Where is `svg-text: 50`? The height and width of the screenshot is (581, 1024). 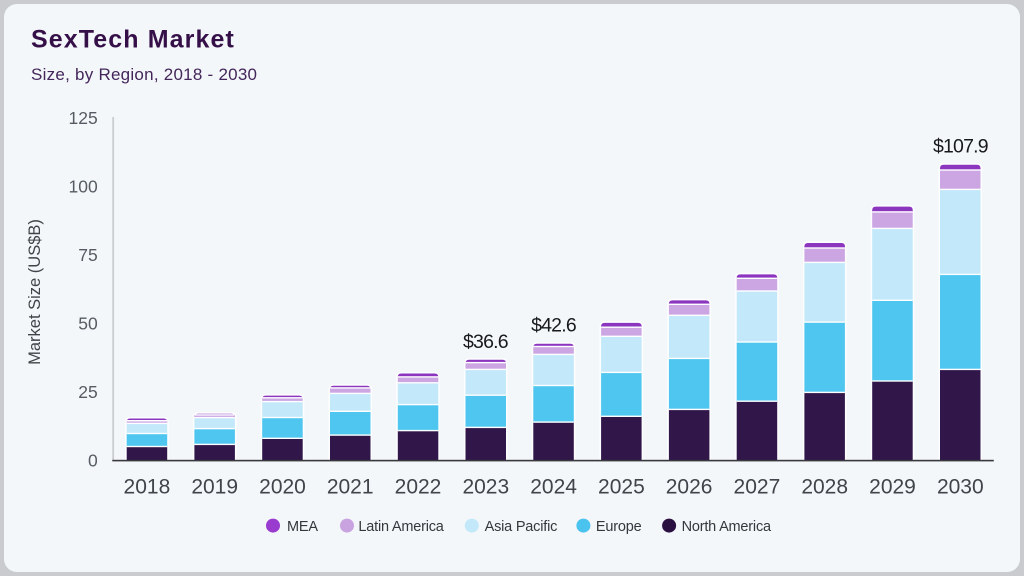 svg-text: 50 is located at coordinates (88, 324).